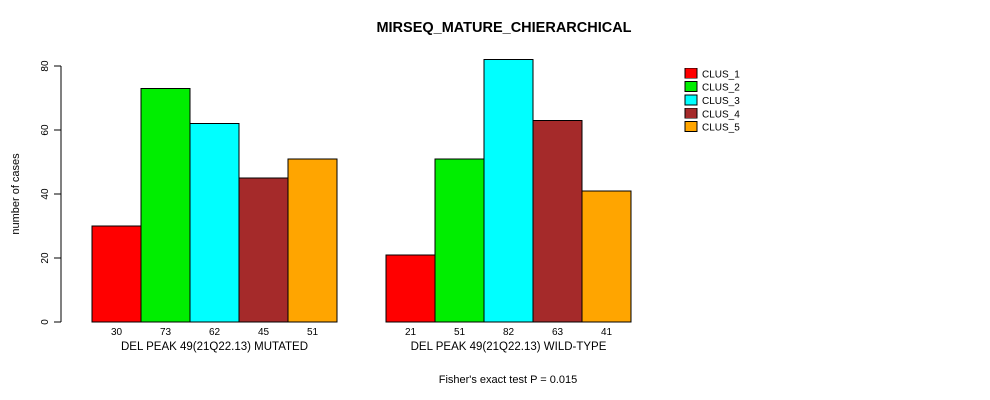 This screenshot has height=400, width=990. Describe the element at coordinates (166, 332) in the screenshot. I see `bar-value-label: 73` at that location.